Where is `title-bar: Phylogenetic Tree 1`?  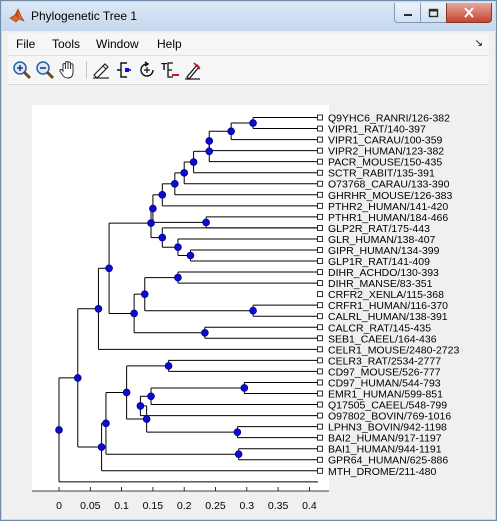 title-bar: Phylogenetic Tree 1 is located at coordinates (248, 16).